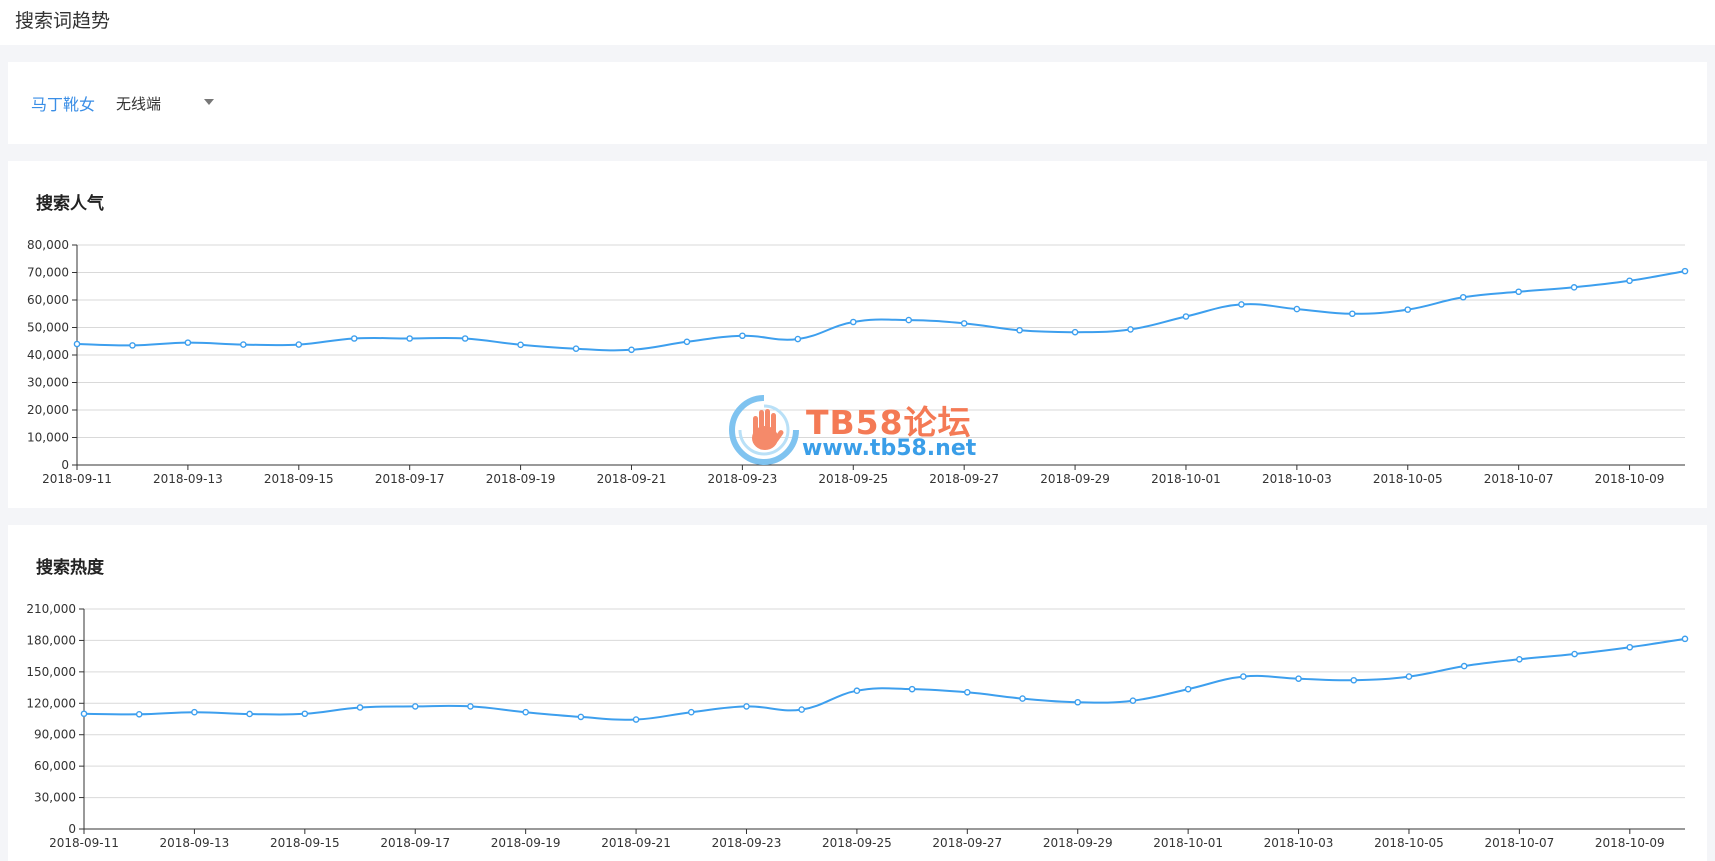  I want to click on watermark-hand-logo, so click(764, 430).